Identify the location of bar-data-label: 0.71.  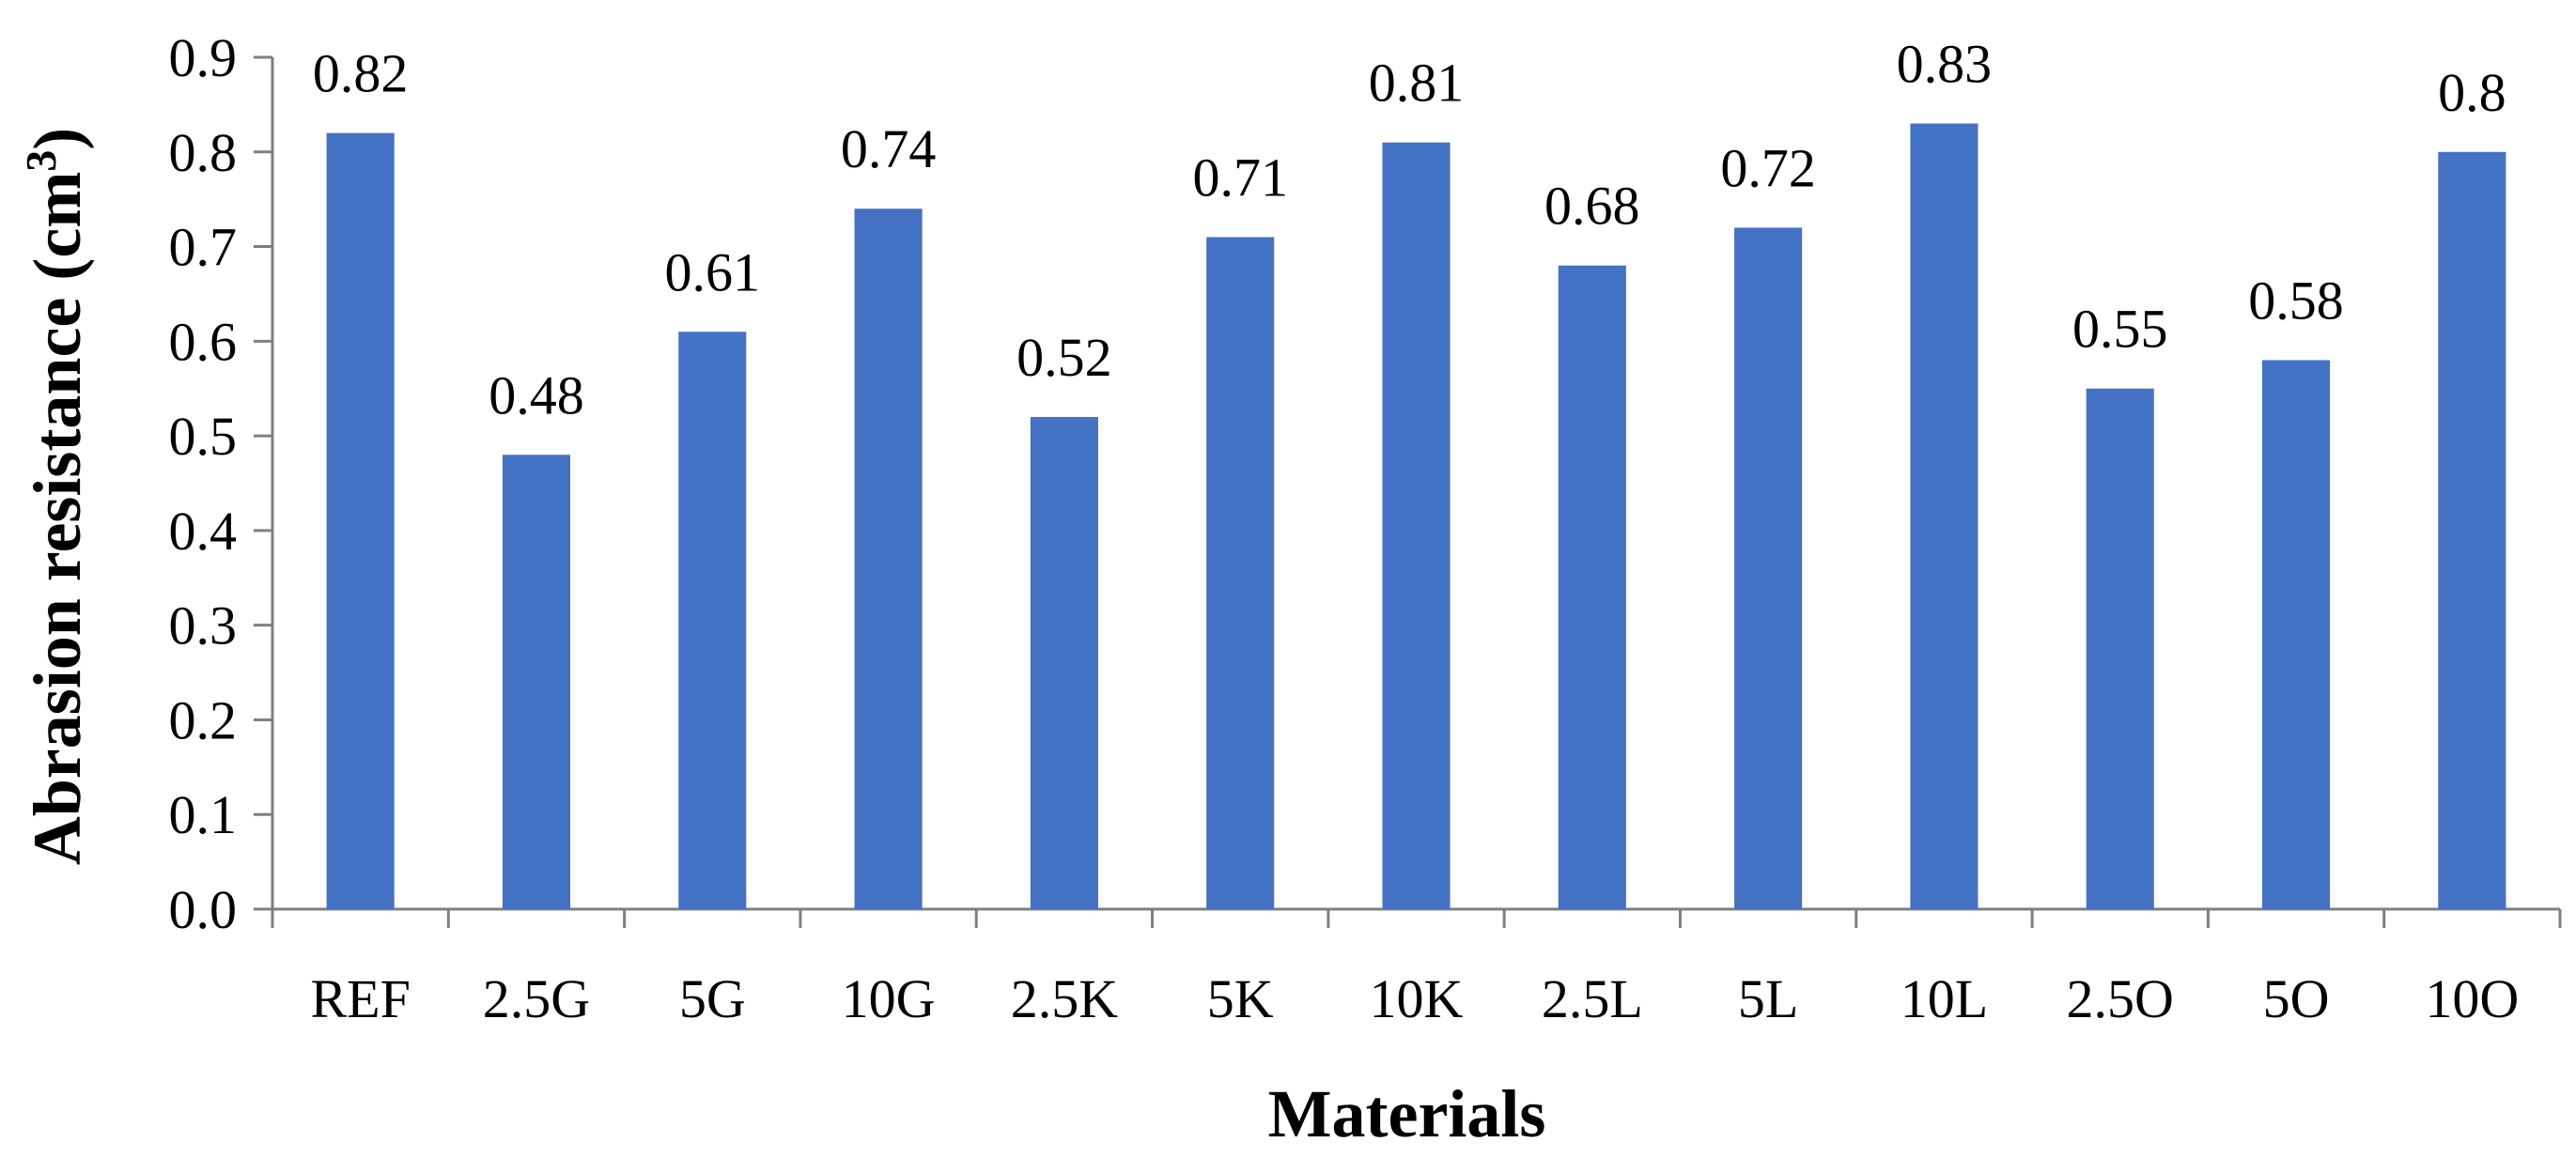
(1240, 177).